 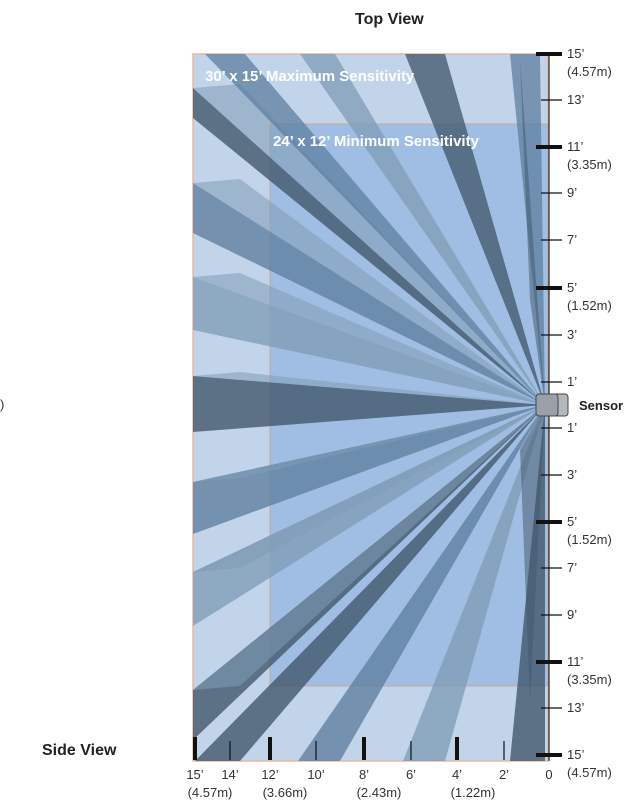 What do you see at coordinates (457, 774) in the screenshot?
I see `bottom-tick-label: 4’` at bounding box center [457, 774].